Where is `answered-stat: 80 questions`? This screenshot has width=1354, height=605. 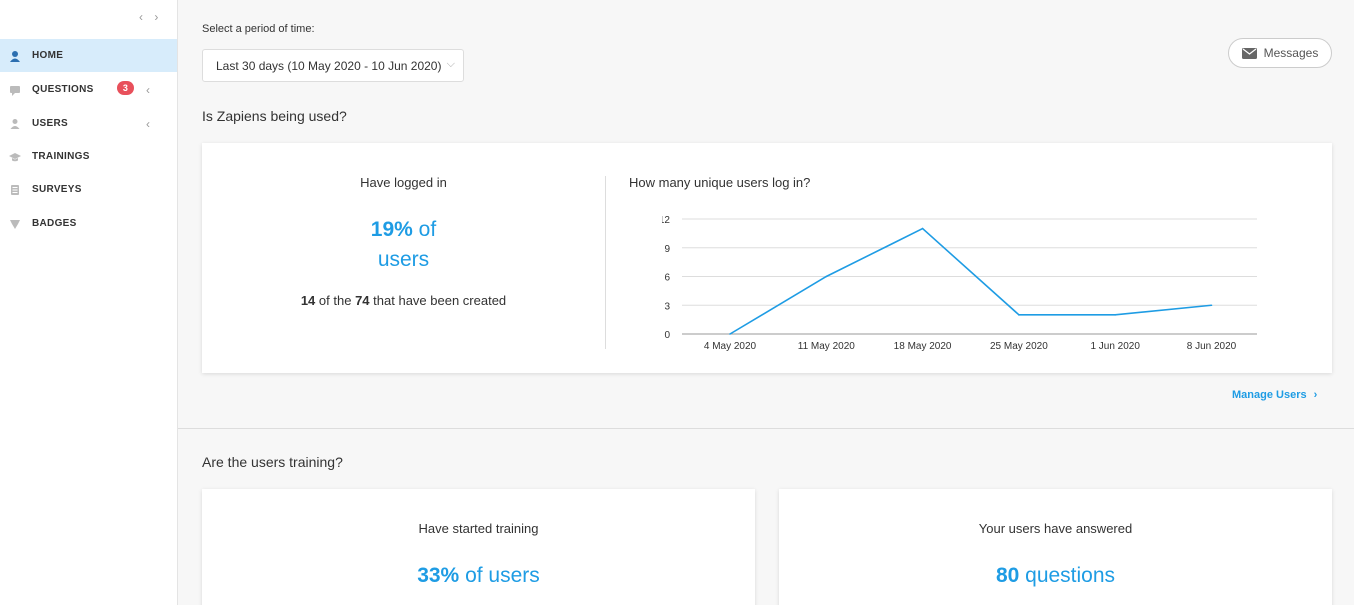
answered-stat: 80 questions is located at coordinates (1055, 576).